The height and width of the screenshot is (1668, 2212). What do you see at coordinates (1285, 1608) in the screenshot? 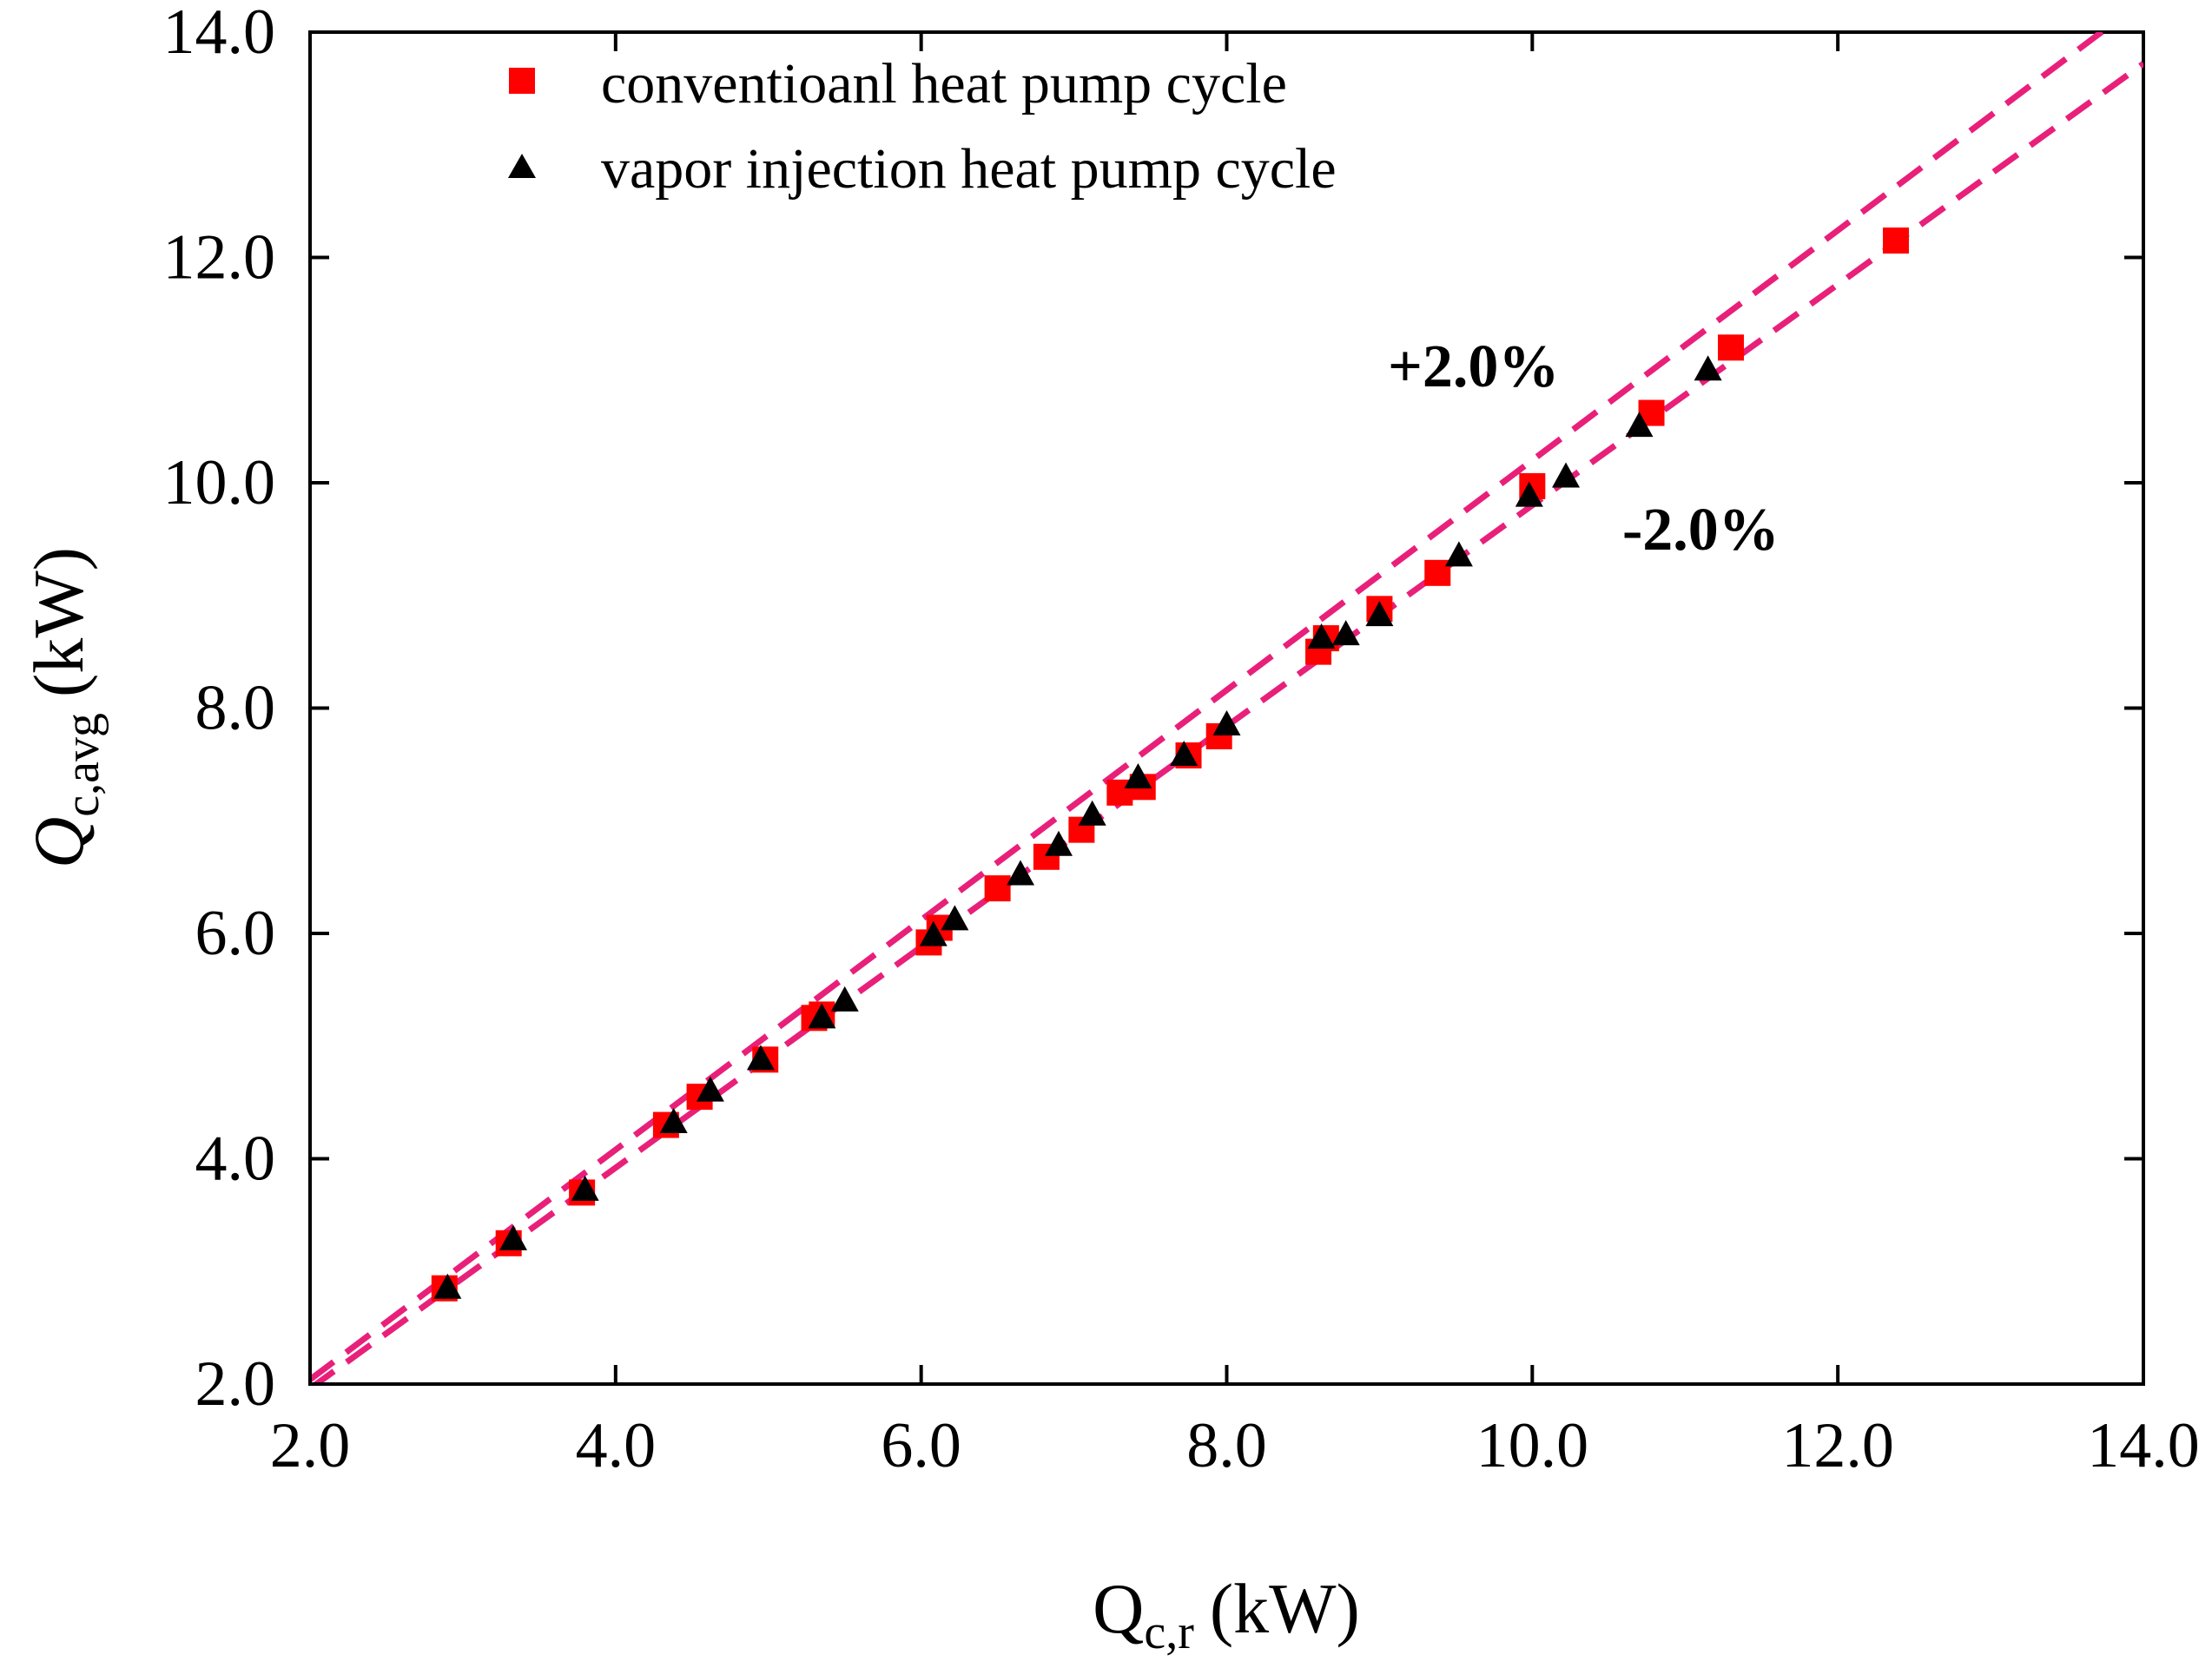
I see `x-axis-title-unit: (kW)` at bounding box center [1285, 1608].